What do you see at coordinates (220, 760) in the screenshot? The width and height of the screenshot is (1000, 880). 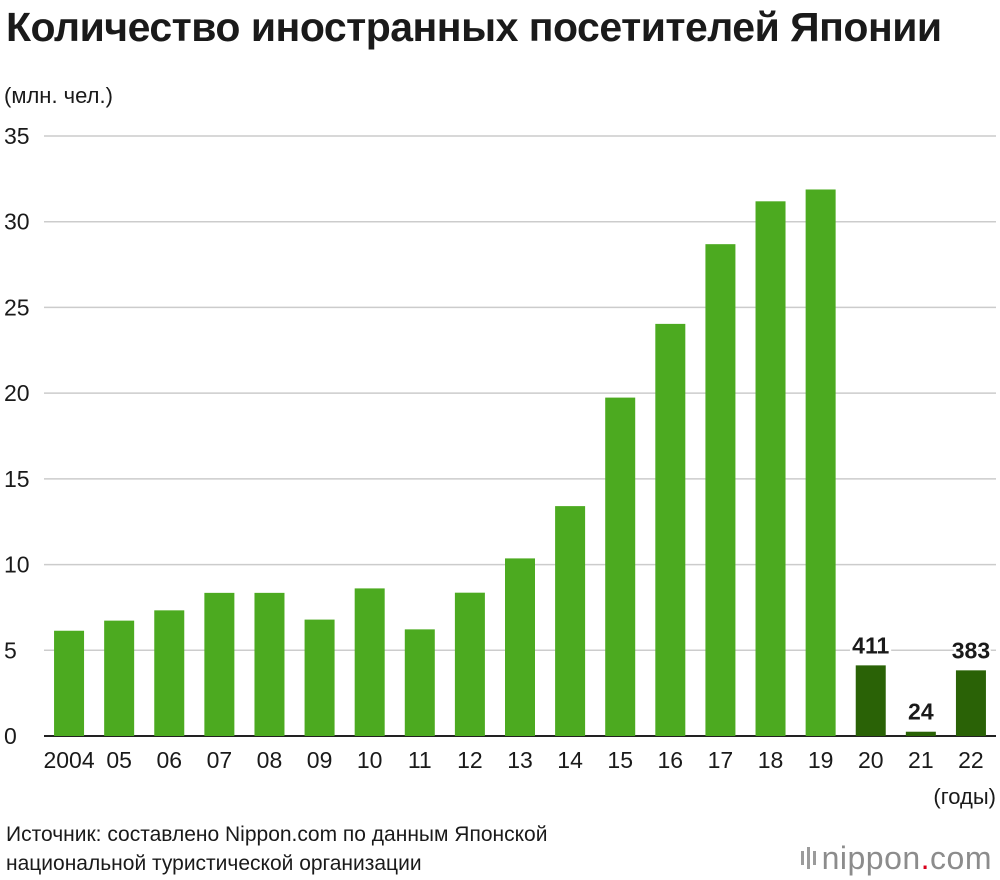 I see `x-tick-label: 07` at bounding box center [220, 760].